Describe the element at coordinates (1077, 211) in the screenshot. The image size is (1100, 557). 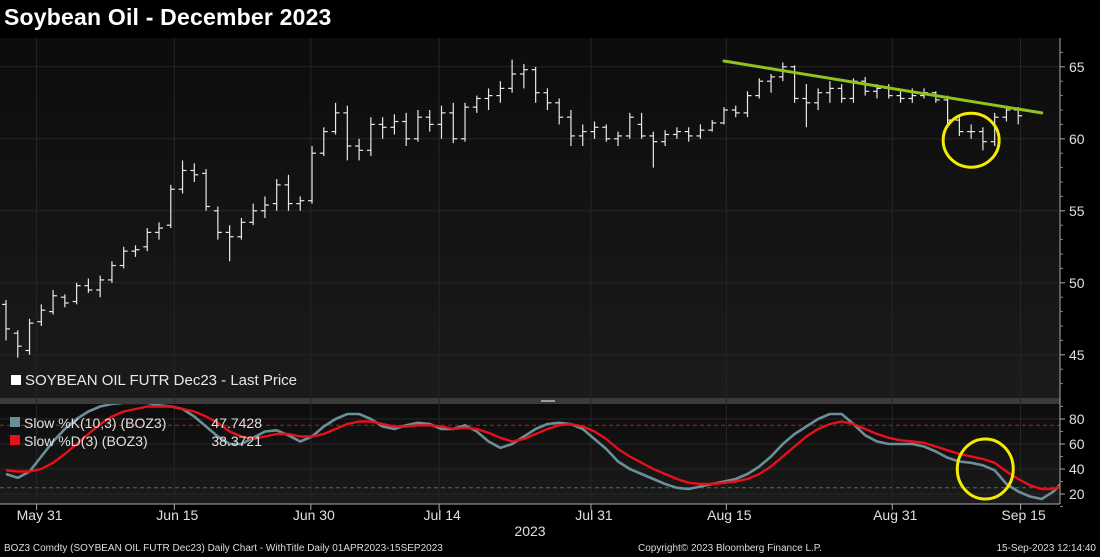
I see `price-tick-label: 55` at that location.